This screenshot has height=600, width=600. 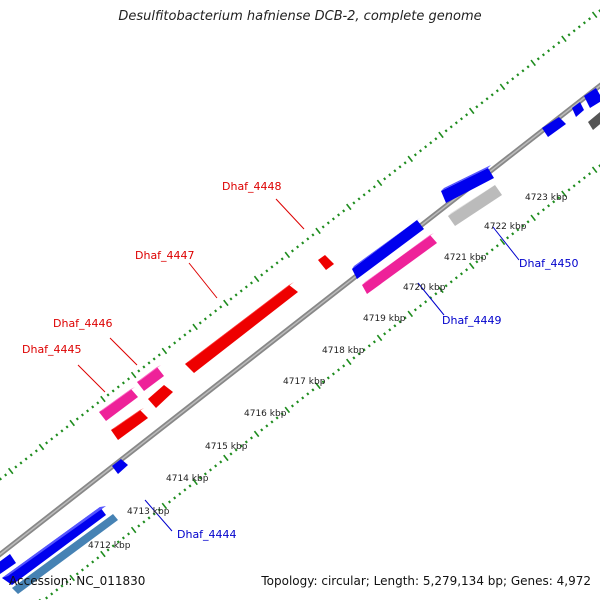 What do you see at coordinates (252, 186) in the screenshot?
I see `gene-label-dhaf-4448: Dhaf_4448` at bounding box center [252, 186].